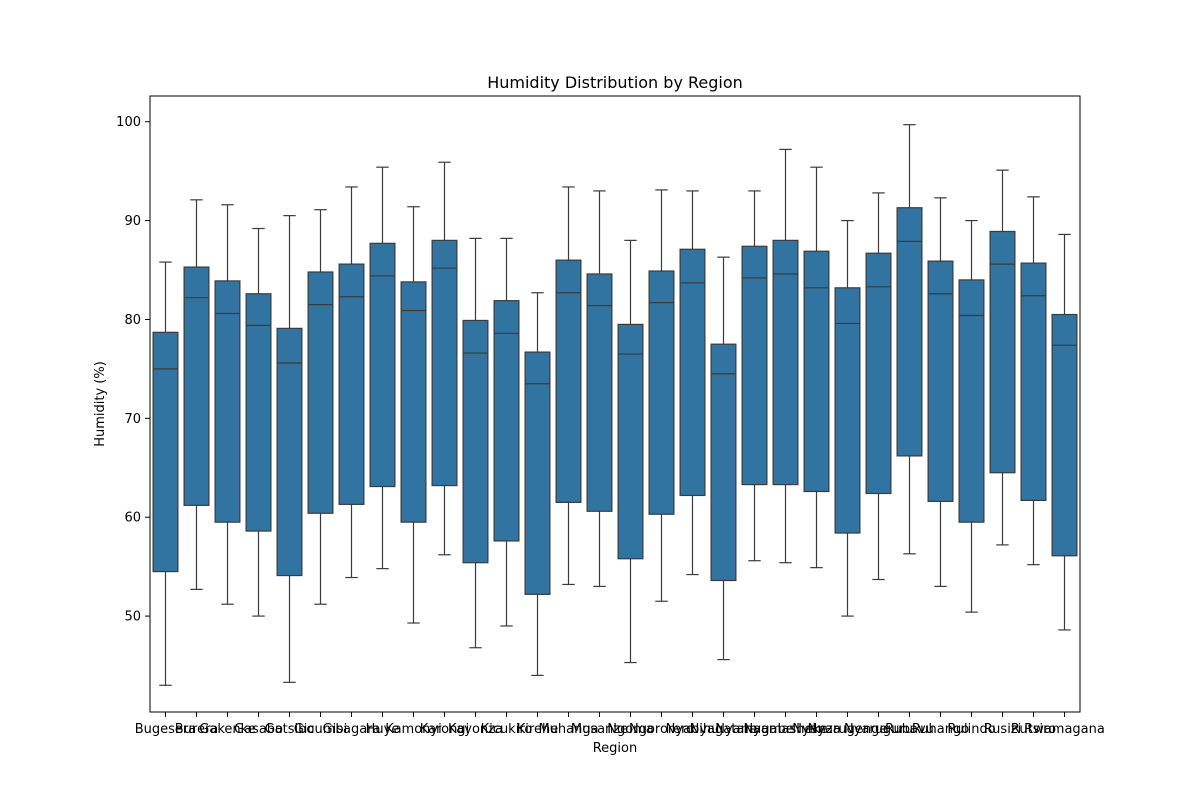 Image resolution: width=1200 pixels, height=800 pixels. Describe the element at coordinates (909, 332) in the screenshot. I see `box-rubavu` at that location.